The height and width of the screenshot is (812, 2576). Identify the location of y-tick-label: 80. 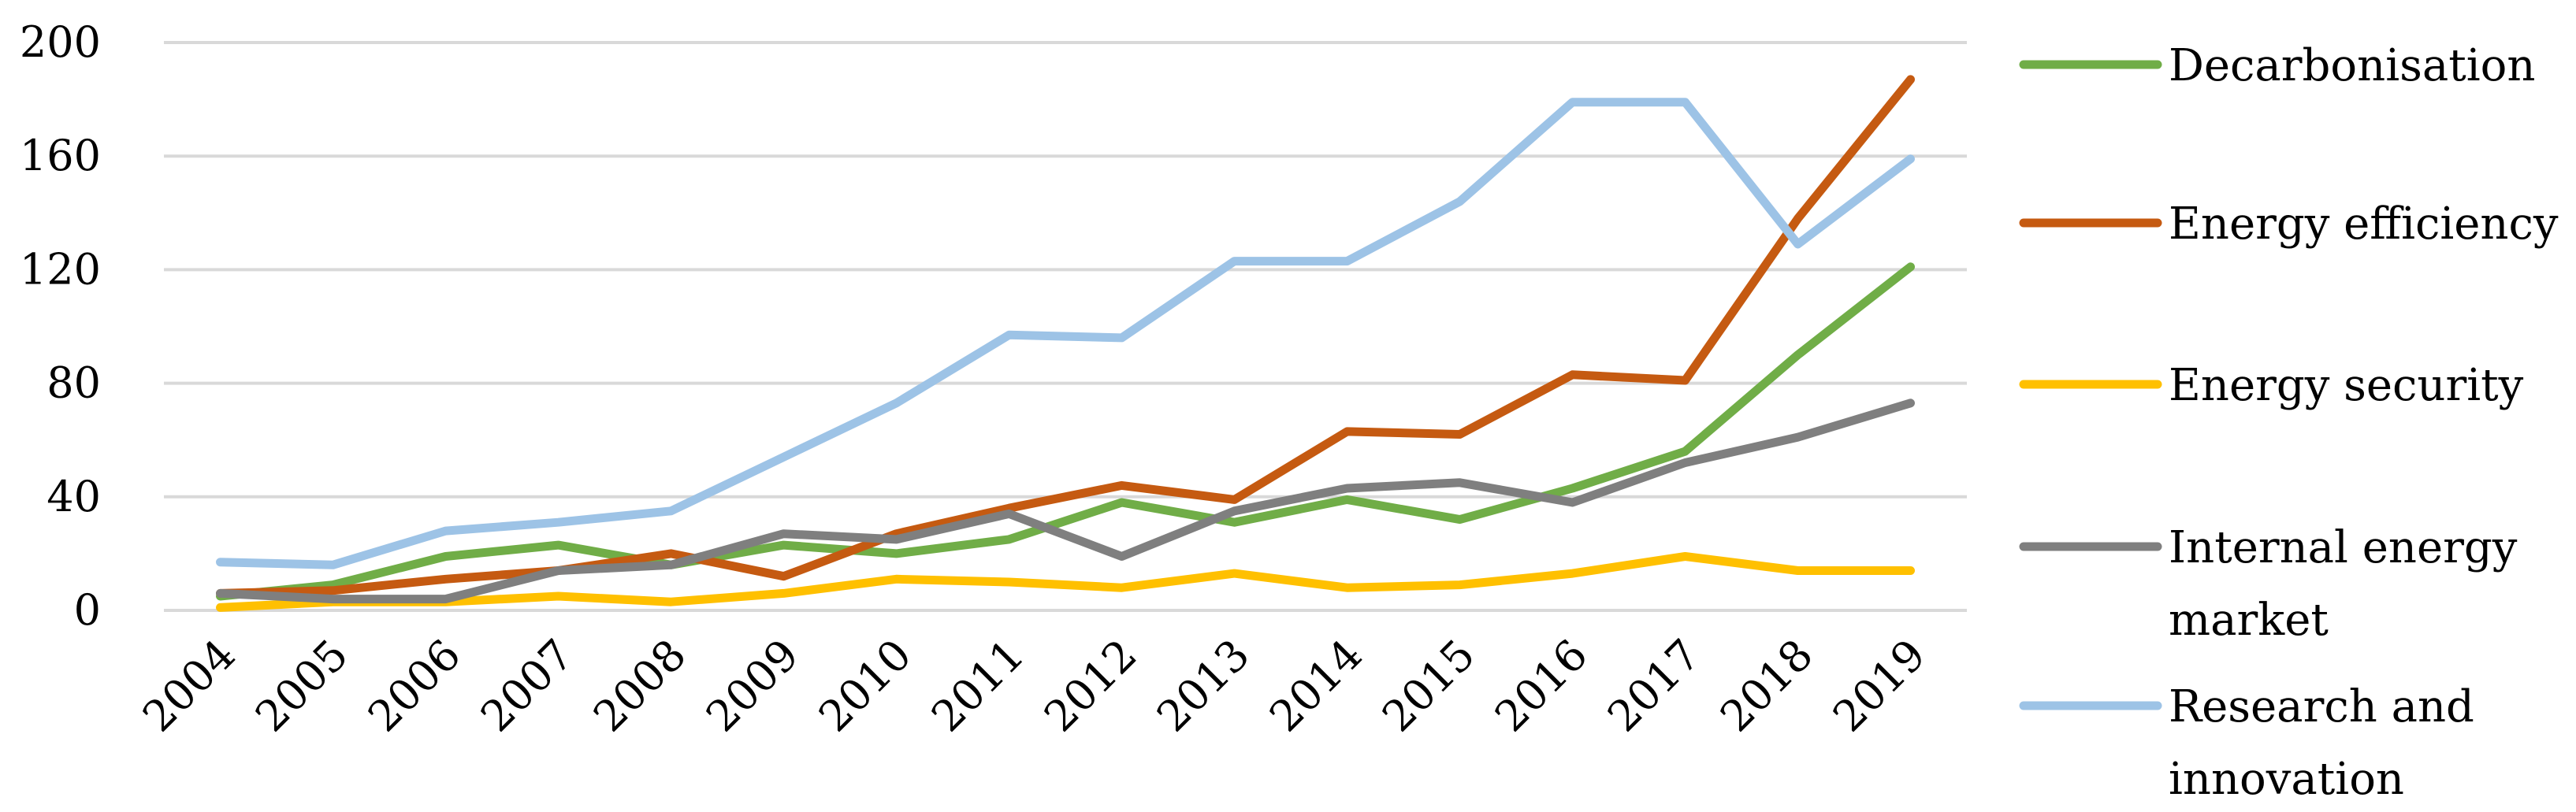
(73, 383).